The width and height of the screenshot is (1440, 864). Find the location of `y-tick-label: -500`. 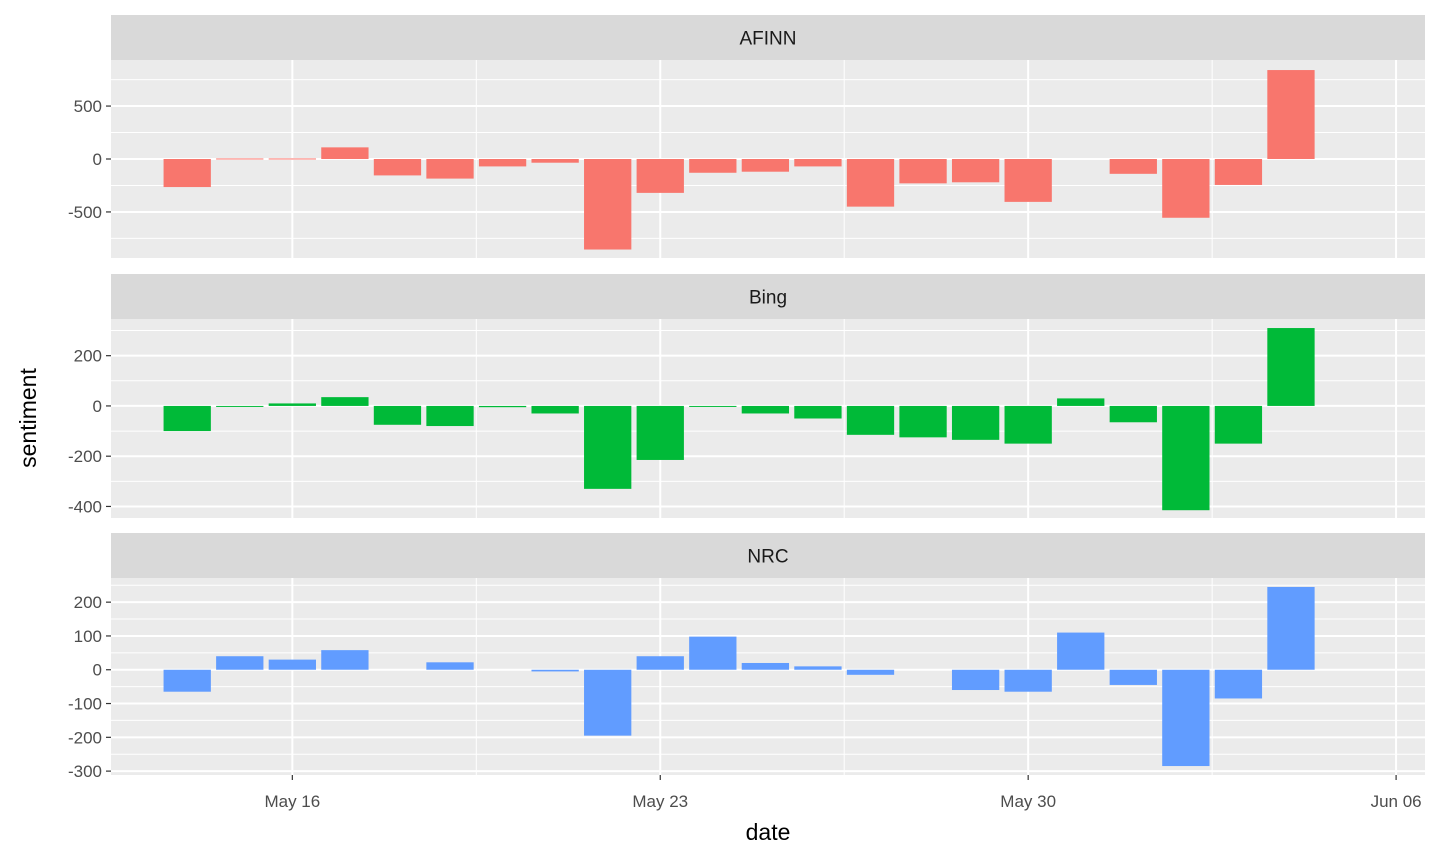

y-tick-label: -500 is located at coordinates (85, 212).